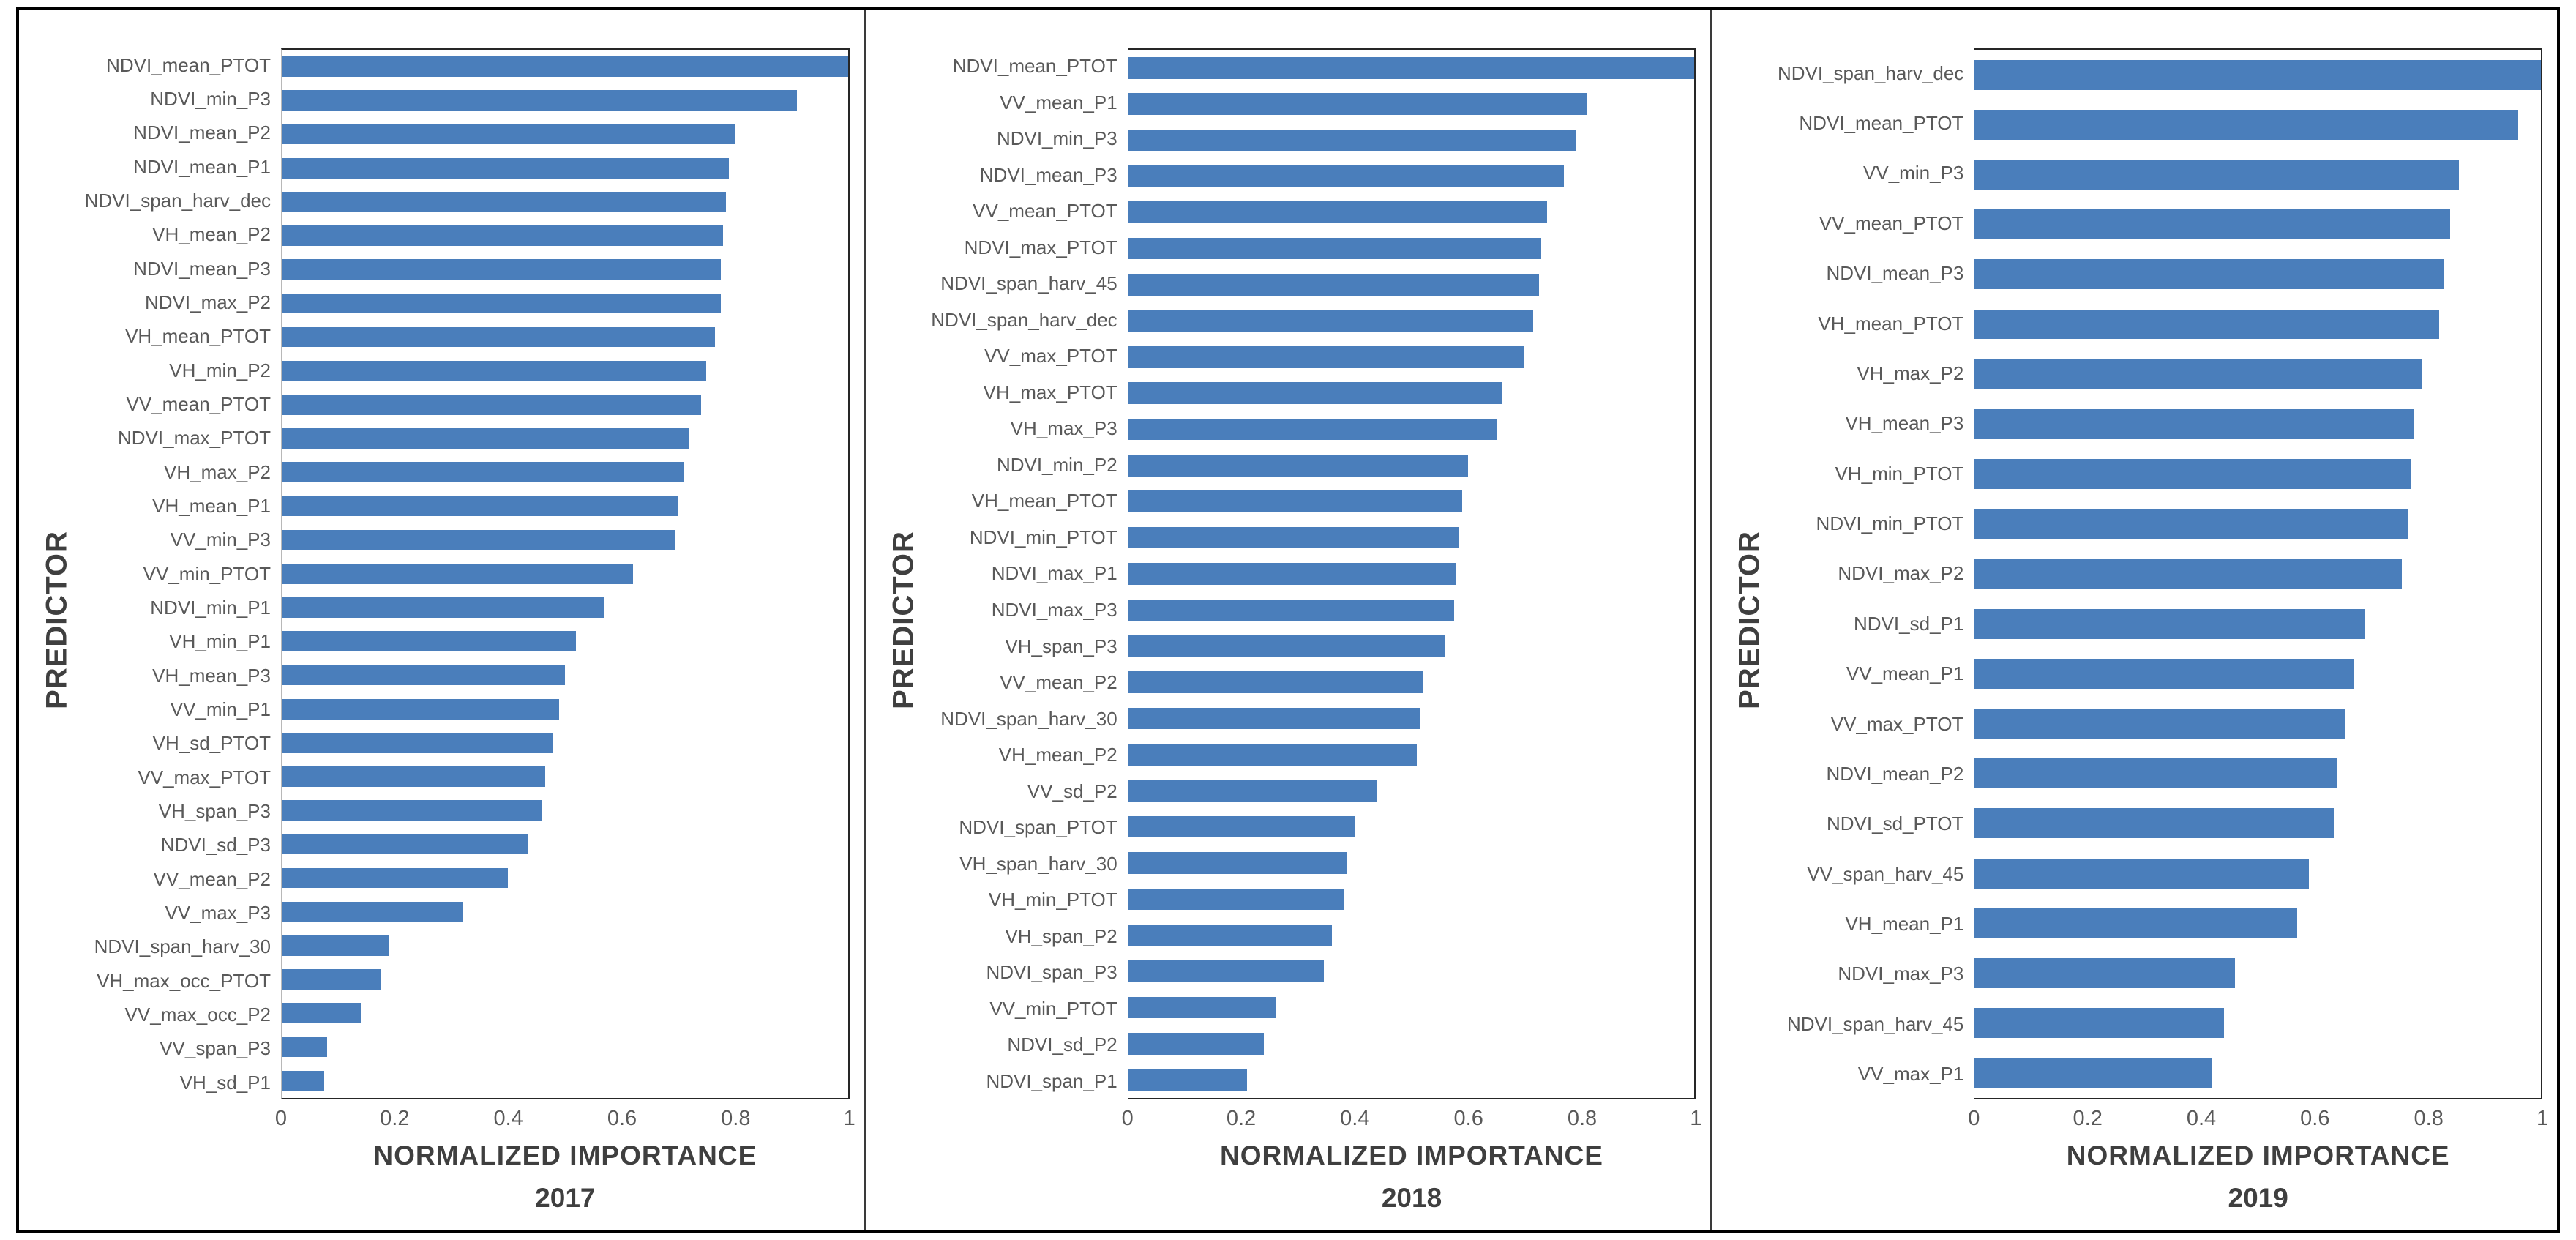  What do you see at coordinates (1910, 1074) in the screenshot?
I see `y-axis-label: VV_max_P1` at bounding box center [1910, 1074].